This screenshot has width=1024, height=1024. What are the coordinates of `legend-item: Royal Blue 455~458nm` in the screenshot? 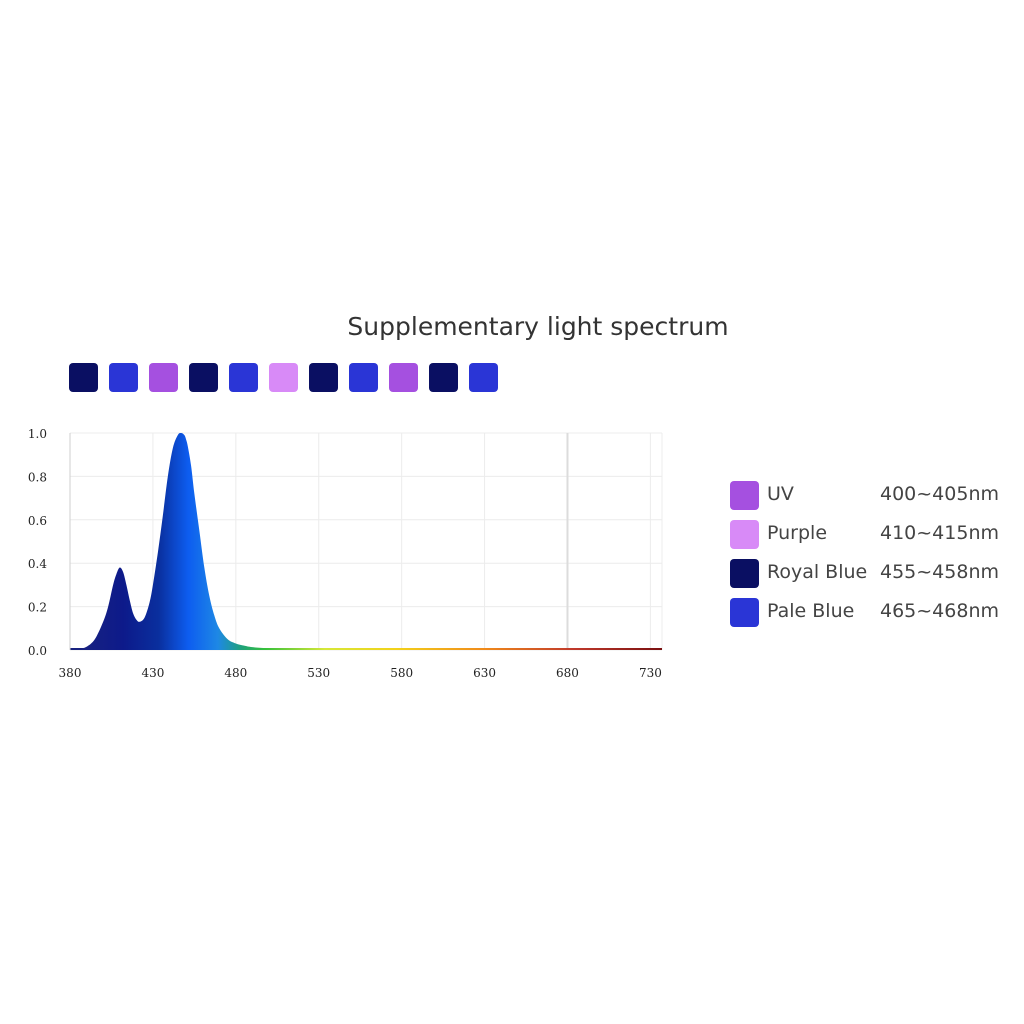 It's located at (875, 577).